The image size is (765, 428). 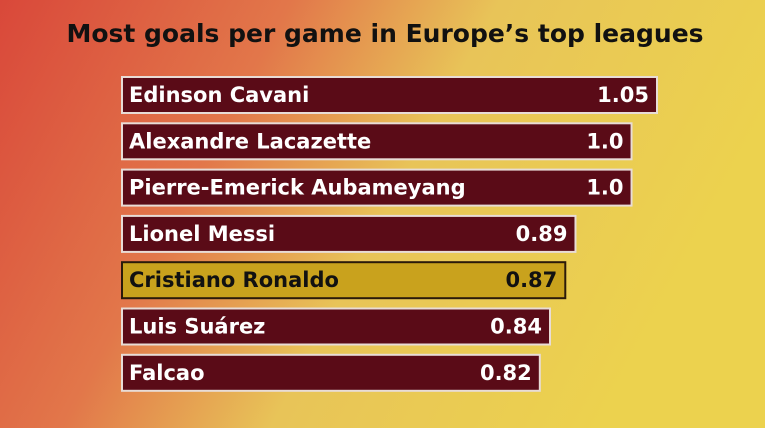 I want to click on value-label: 0.89, so click(x=542, y=234).